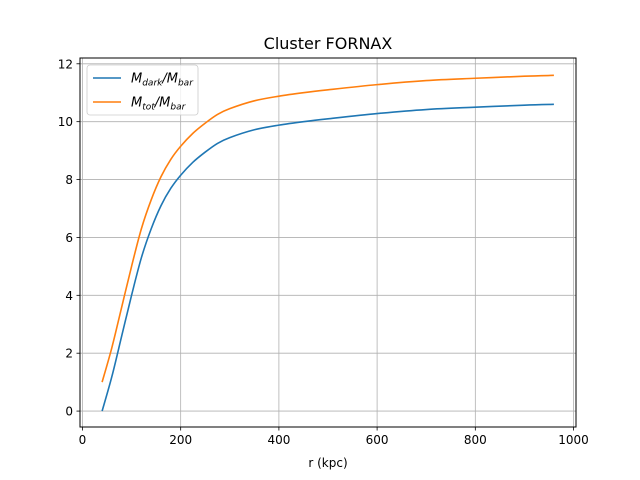  I want to click on legend-label-1: Mtot/Mbar, so click(159, 104).